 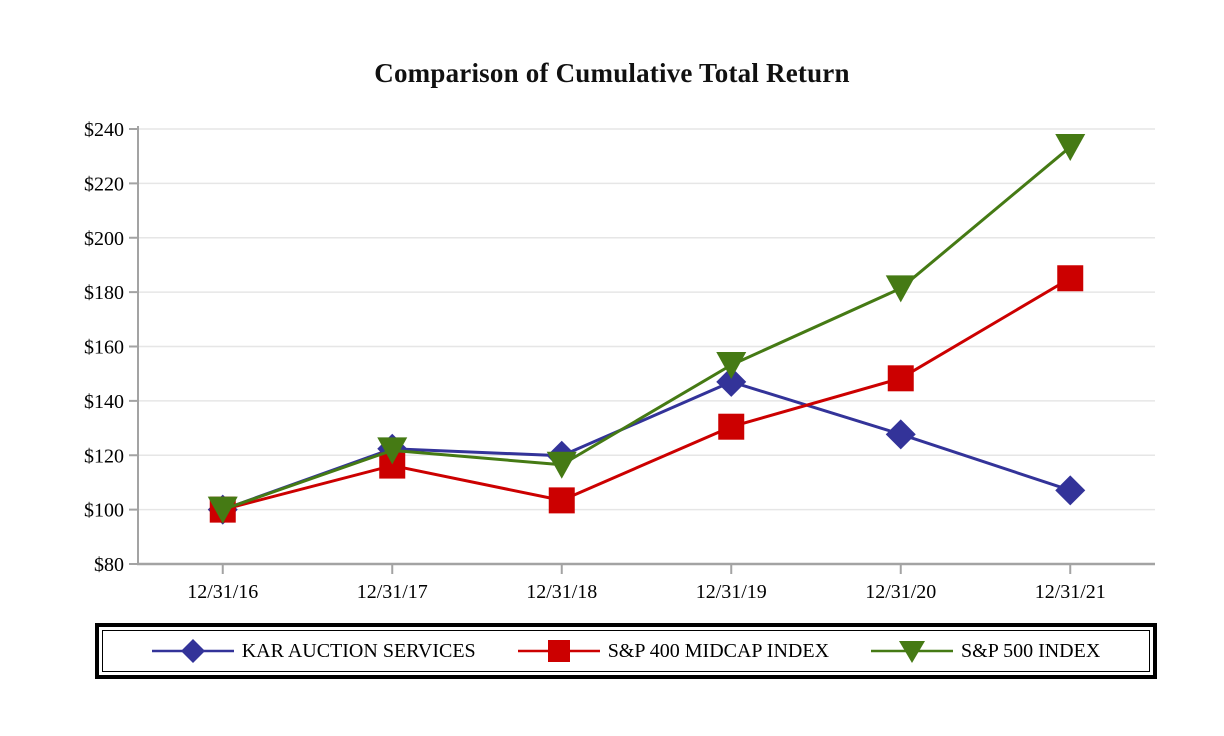 What do you see at coordinates (1031, 650) in the screenshot?
I see `legend-label-sp500: S&P 500 INDEX` at bounding box center [1031, 650].